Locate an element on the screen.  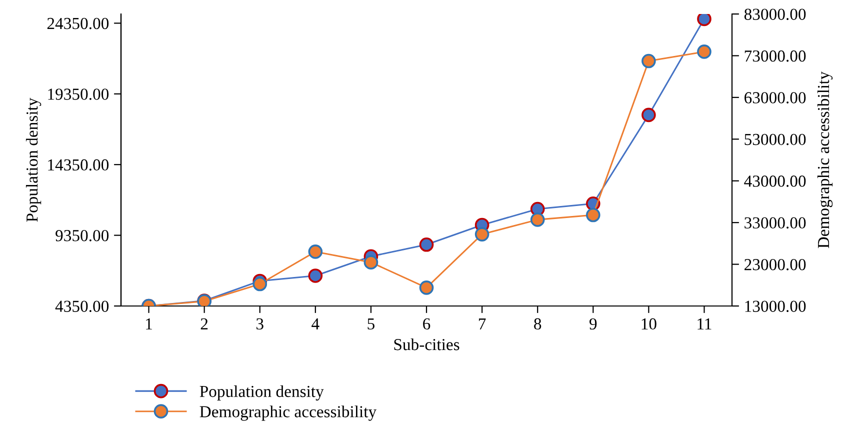
y2-tick-label: 83000.00 is located at coordinates (775, 14).